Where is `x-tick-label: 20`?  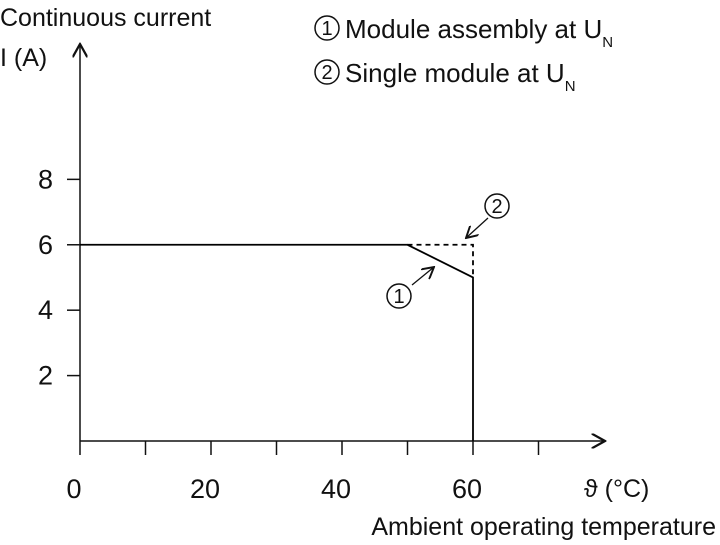 x-tick-label: 20 is located at coordinates (205, 489).